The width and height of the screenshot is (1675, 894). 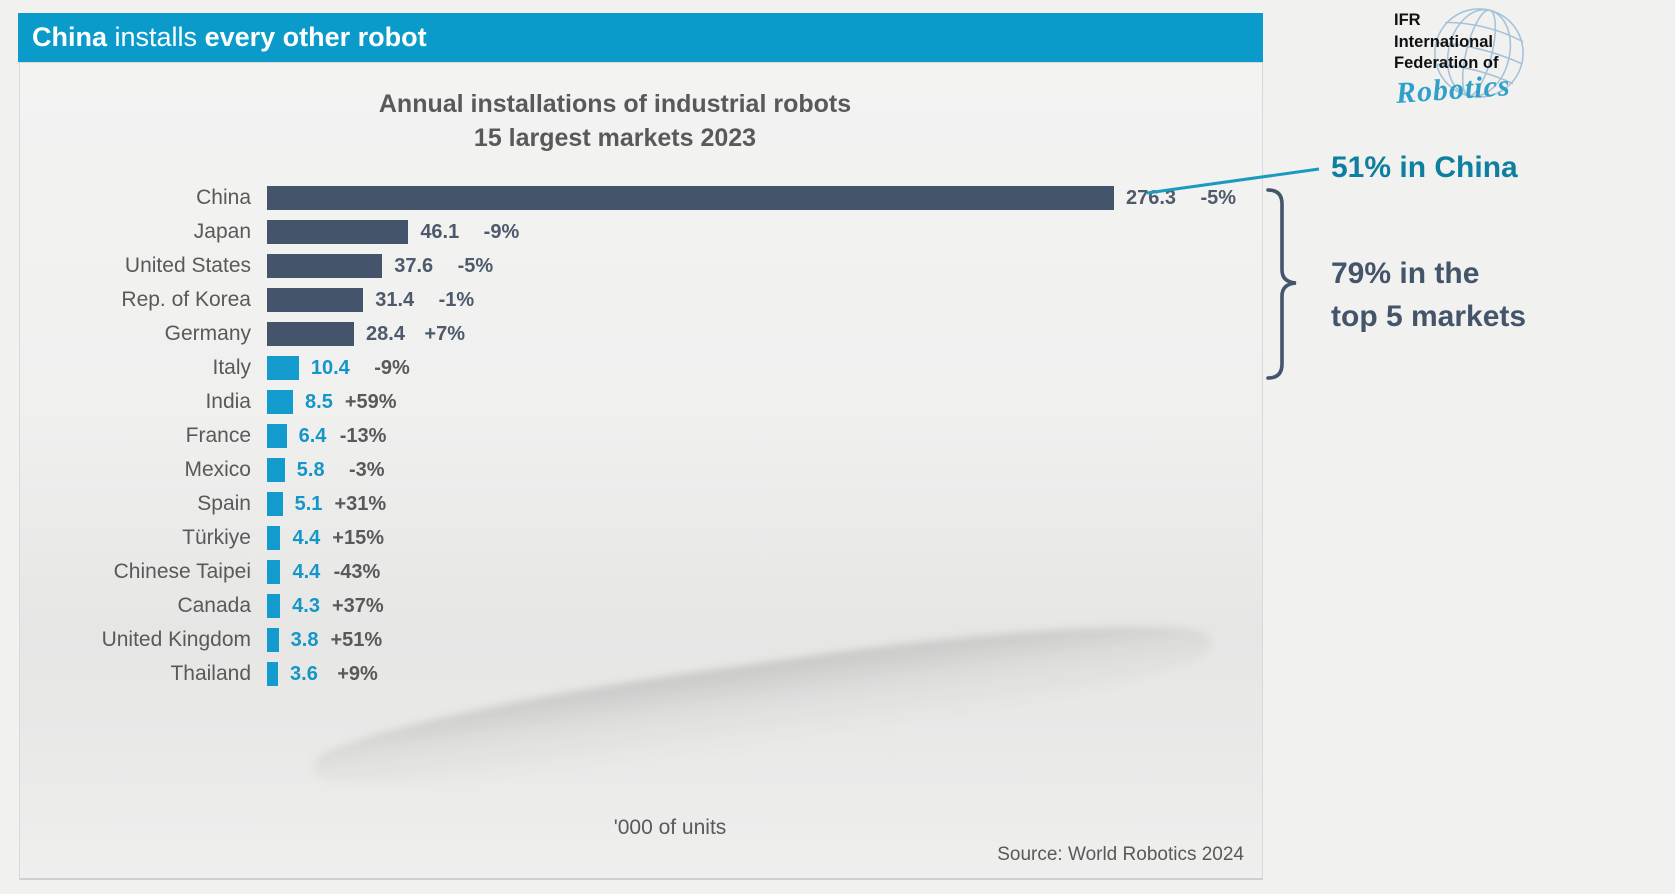 I want to click on annotation-top5-share: 79% in the top 5 markets, so click(x=1428, y=295).